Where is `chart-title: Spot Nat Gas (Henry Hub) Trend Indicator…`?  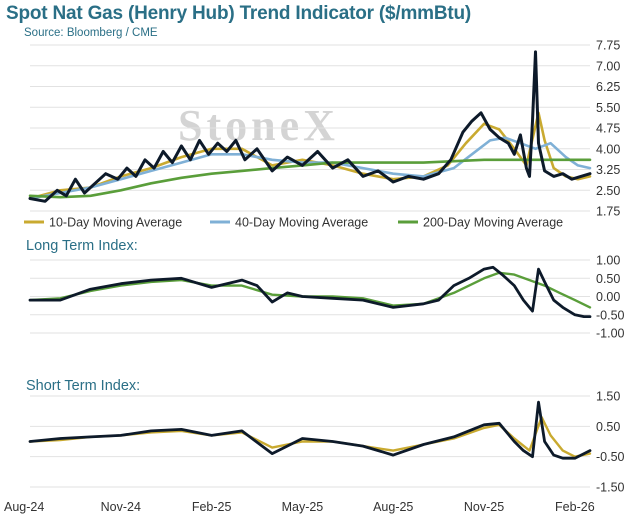
chart-title: Spot Nat Gas (Henry Hub) Trend Indicator… is located at coordinates (239, 13).